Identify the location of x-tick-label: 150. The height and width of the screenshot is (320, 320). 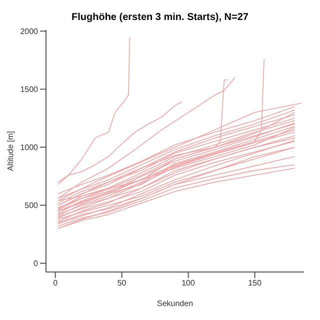
(255, 283).